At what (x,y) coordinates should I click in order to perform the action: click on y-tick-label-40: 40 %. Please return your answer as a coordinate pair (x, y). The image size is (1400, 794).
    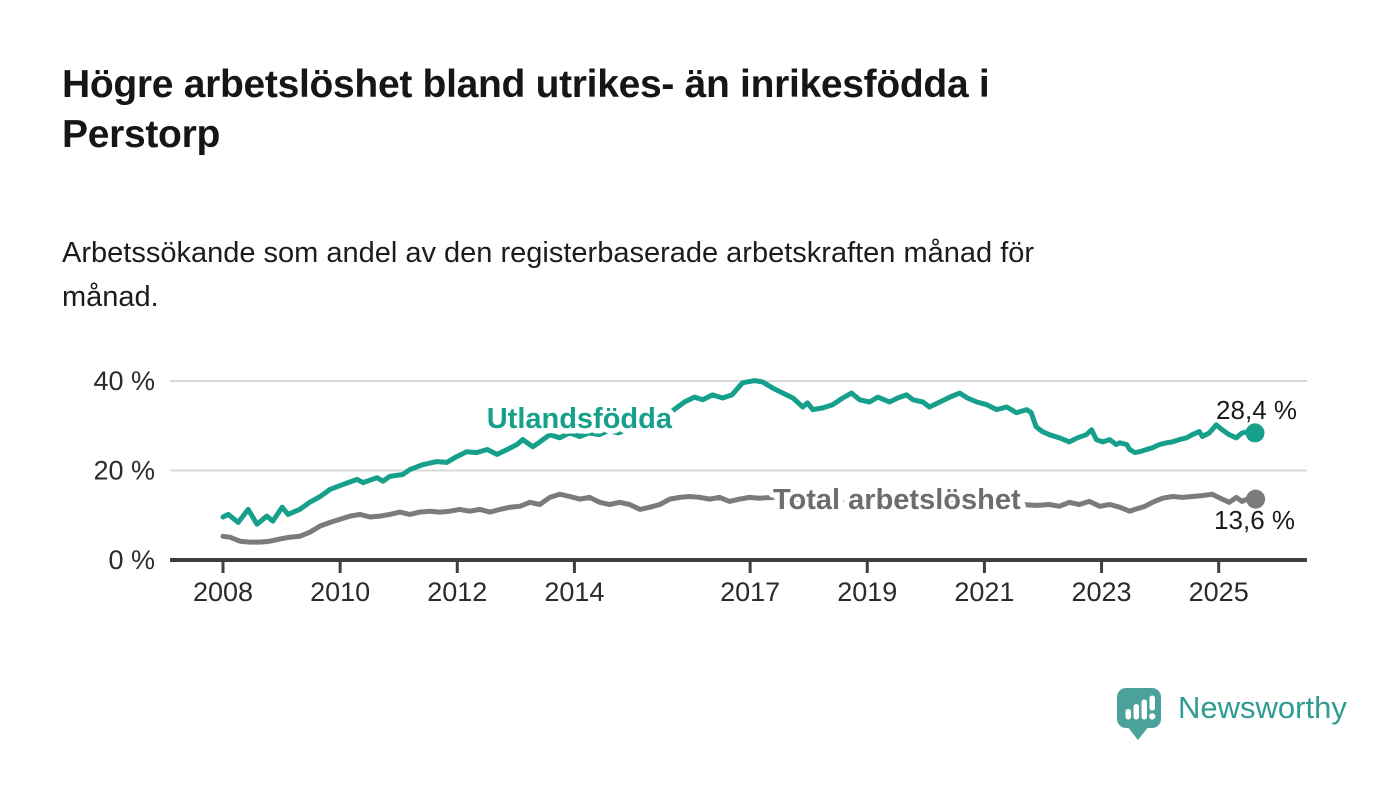
    Looking at the image, I should click on (124, 381).